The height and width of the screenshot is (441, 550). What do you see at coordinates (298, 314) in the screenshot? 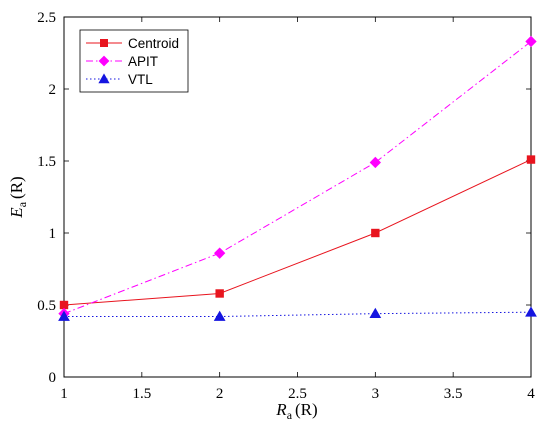
I see `series-line-vtl` at bounding box center [298, 314].